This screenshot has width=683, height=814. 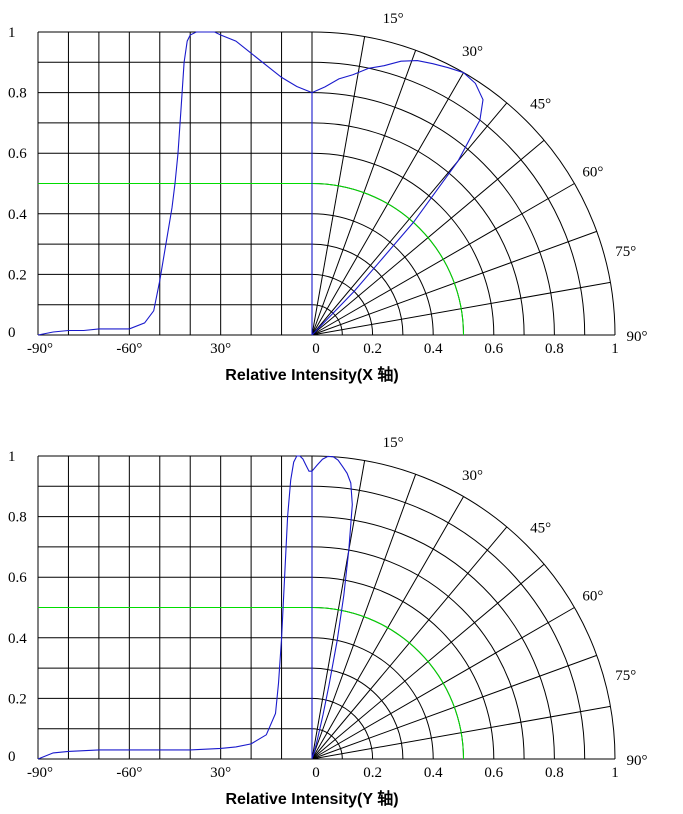 What do you see at coordinates (311, 374) in the screenshot?
I see `x-axis-title: Relative Intensity(X 轴)` at bounding box center [311, 374].